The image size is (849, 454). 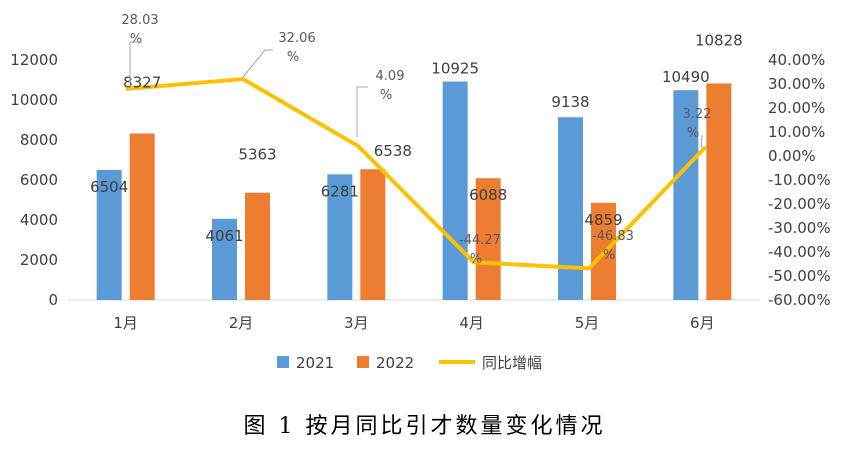 What do you see at coordinates (139, 20) in the screenshot?
I see `line-label-value: 28.03` at bounding box center [139, 20].